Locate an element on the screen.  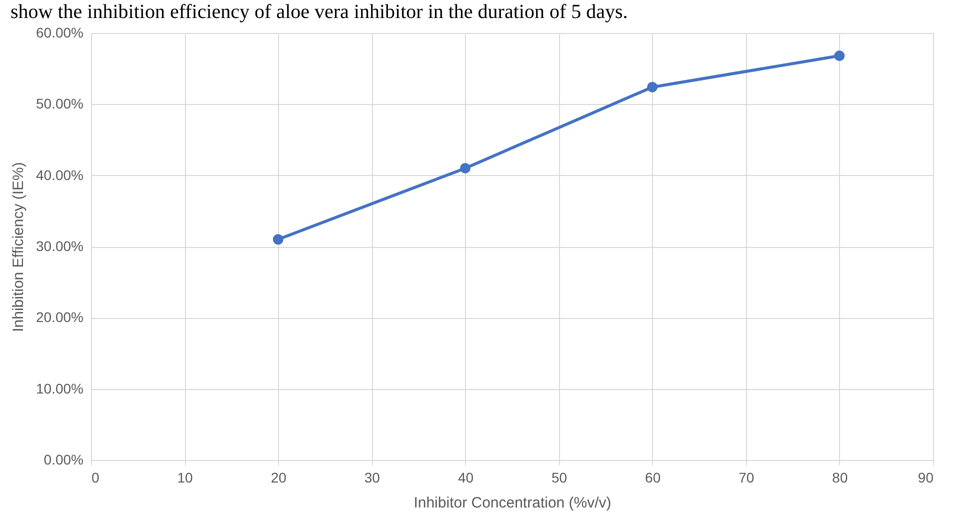
x-tick-label: 90 is located at coordinates (926, 478).